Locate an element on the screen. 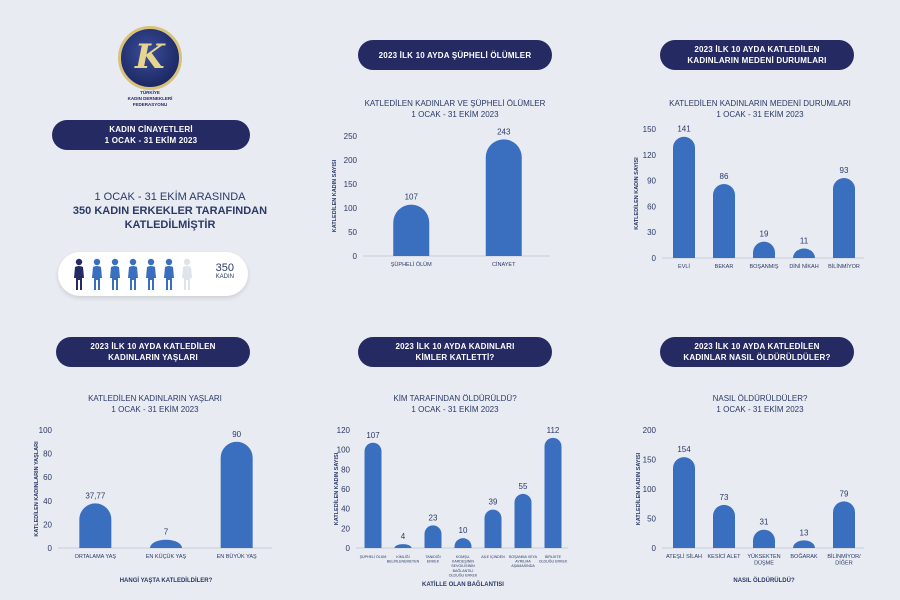 The height and width of the screenshot is (600, 900). category-label: BİLİNMİYOR/DİĞER is located at coordinates (844, 560).